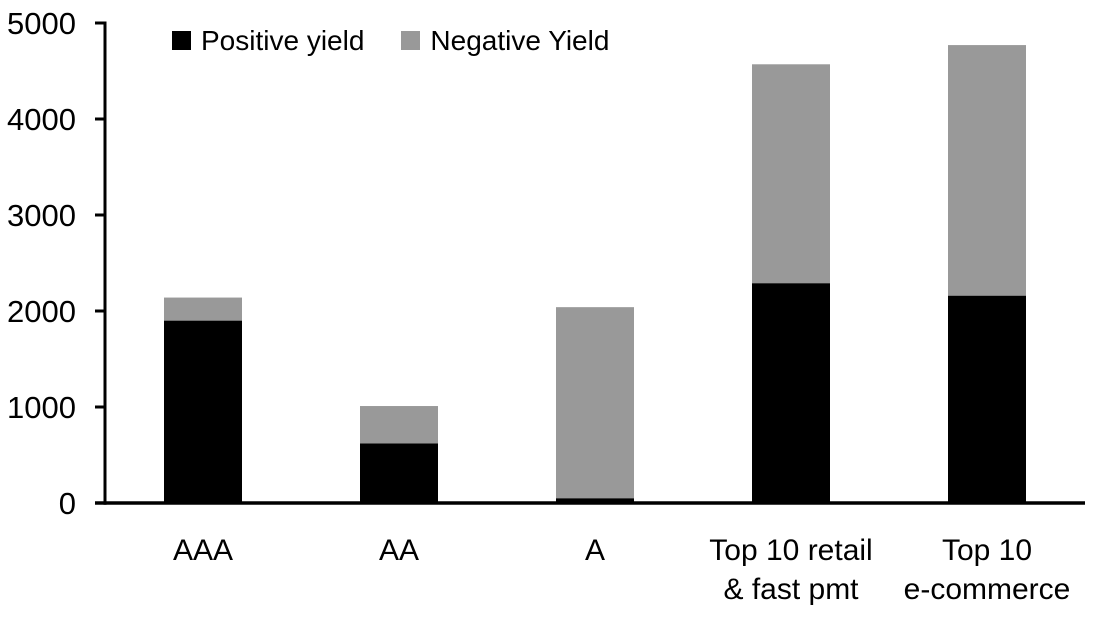 This screenshot has height=618, width=1102. What do you see at coordinates (987, 589) in the screenshot?
I see `x-axis-category-label: e-commerce` at bounding box center [987, 589].